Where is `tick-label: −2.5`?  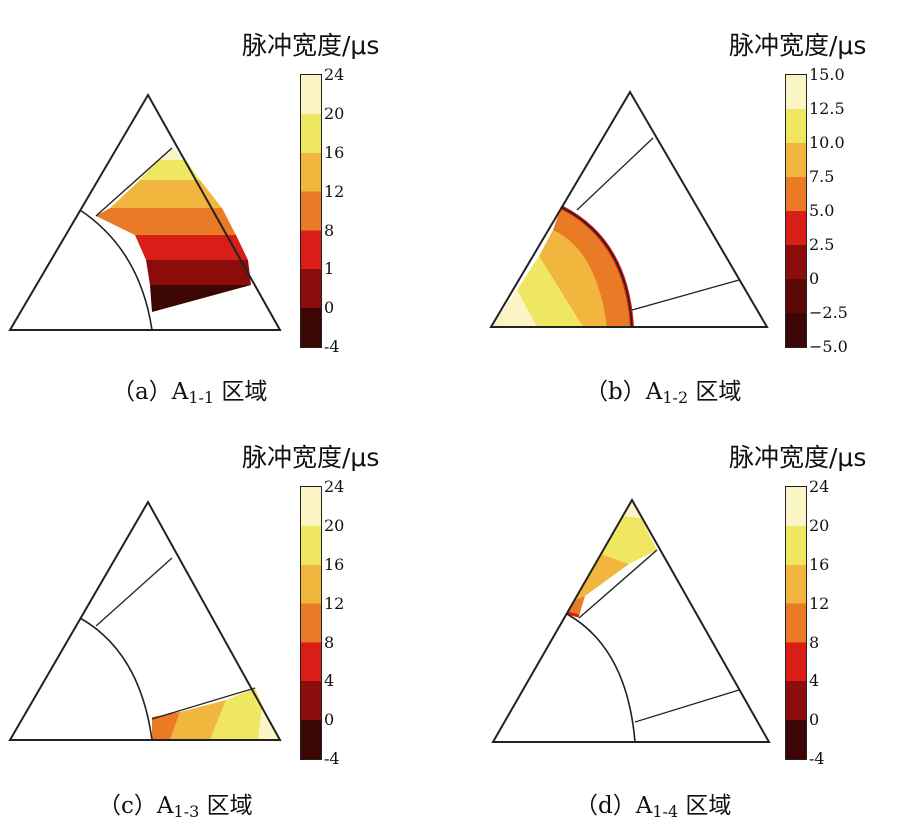 tick-label: −2.5 is located at coordinates (828, 312).